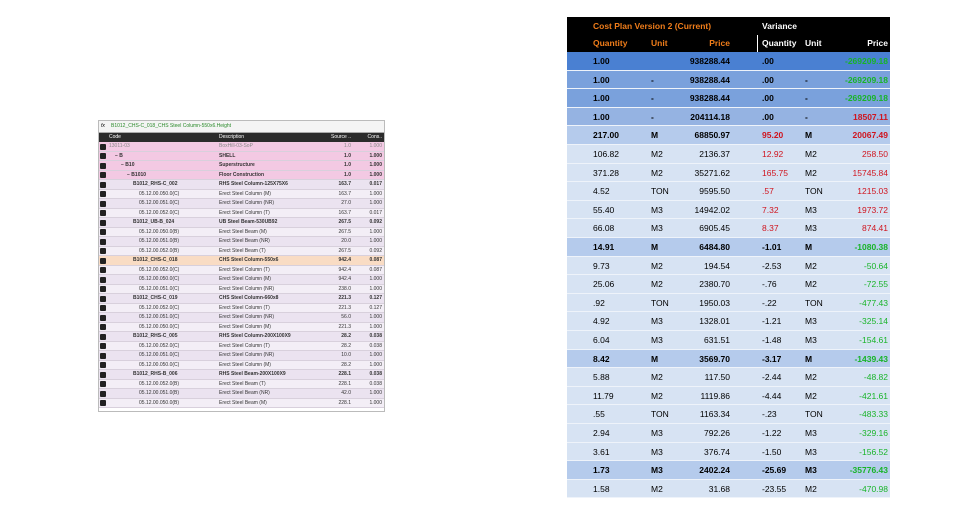  What do you see at coordinates (245, 193) in the screenshot?
I see `cell: Erect Steel Column (M)` at bounding box center [245, 193].